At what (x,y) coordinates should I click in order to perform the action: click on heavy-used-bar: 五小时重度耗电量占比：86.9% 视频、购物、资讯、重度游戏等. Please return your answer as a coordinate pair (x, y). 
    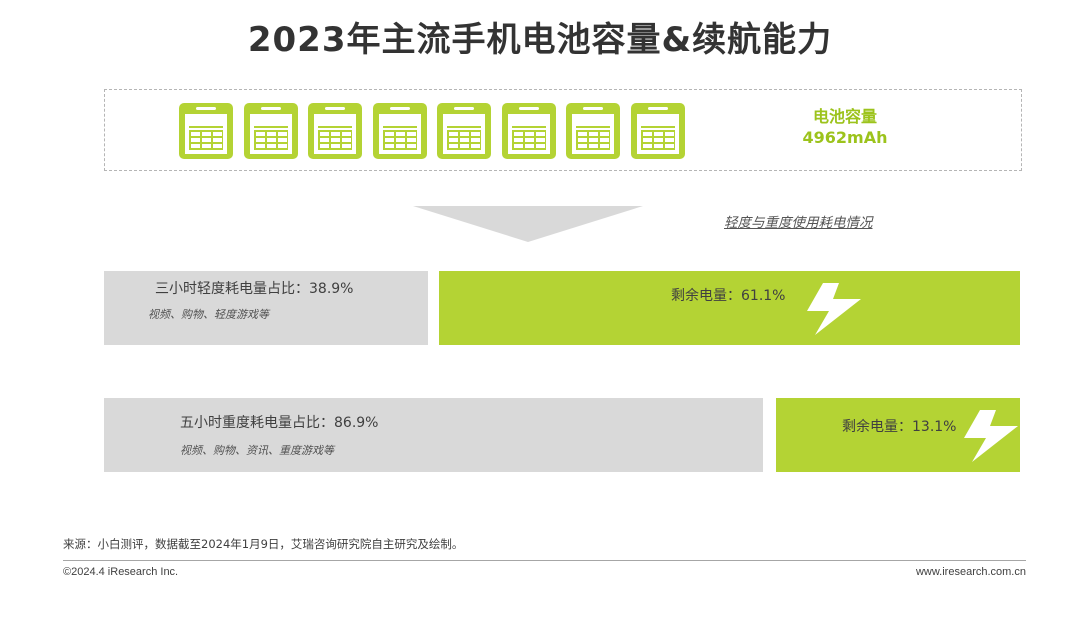
    Looking at the image, I should click on (433, 435).